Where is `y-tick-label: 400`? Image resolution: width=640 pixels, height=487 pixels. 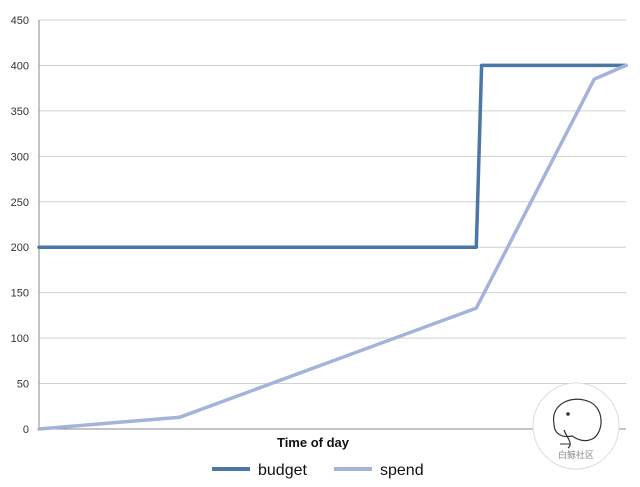 y-tick-label: 400 is located at coordinates (20, 66).